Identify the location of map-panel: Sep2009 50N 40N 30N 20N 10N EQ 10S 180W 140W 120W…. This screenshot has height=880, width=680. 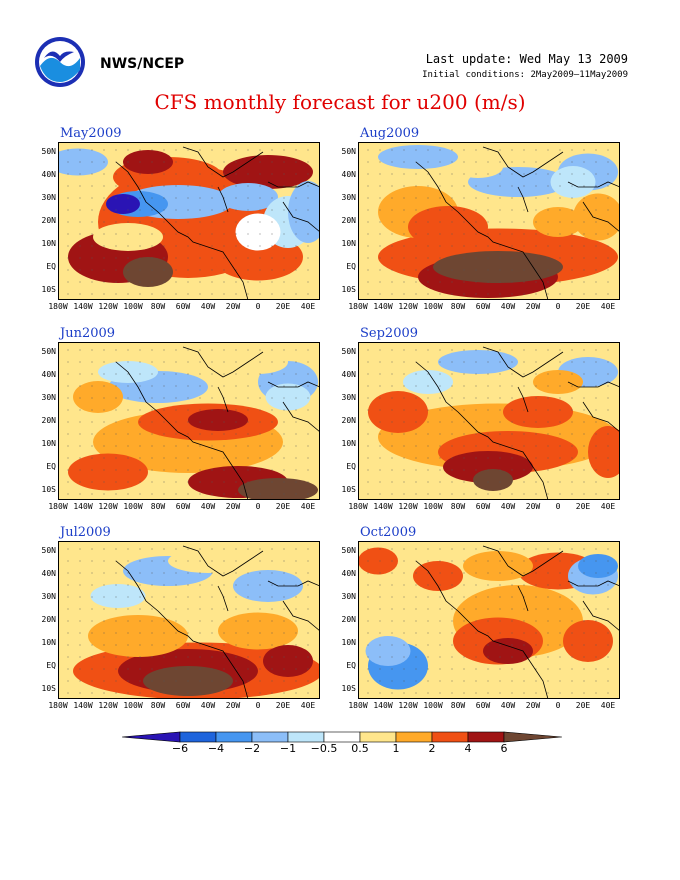
(481, 418).